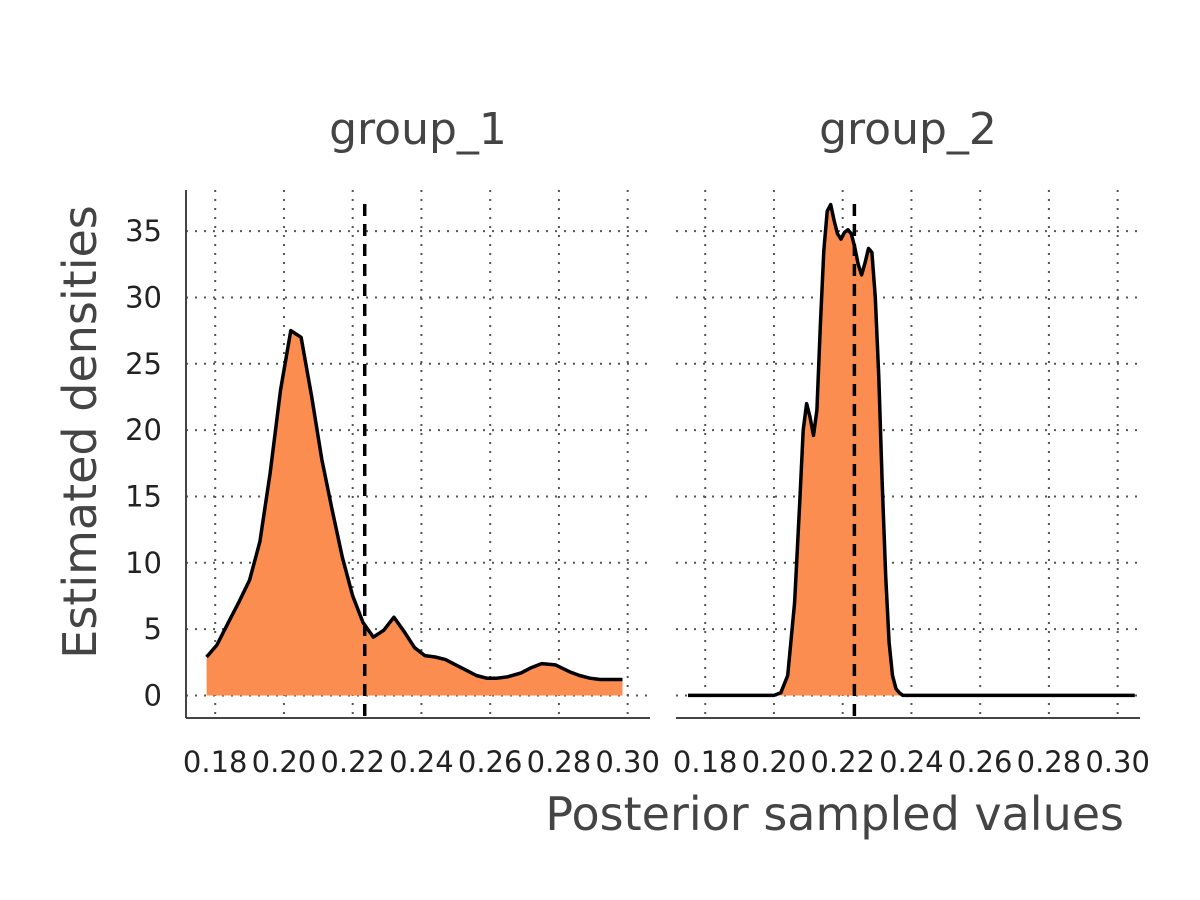 This screenshot has height=900, width=1200. I want to click on y-tick-label: 15, so click(143, 496).